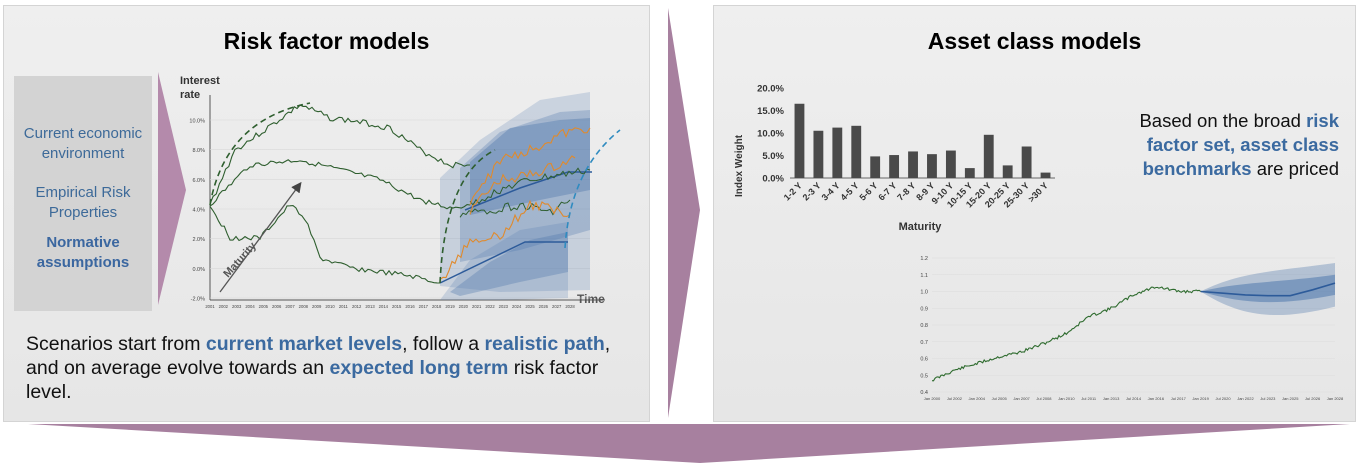 The height and width of the screenshot is (465, 1360). I want to click on bar-10-15 Y, so click(969, 173).